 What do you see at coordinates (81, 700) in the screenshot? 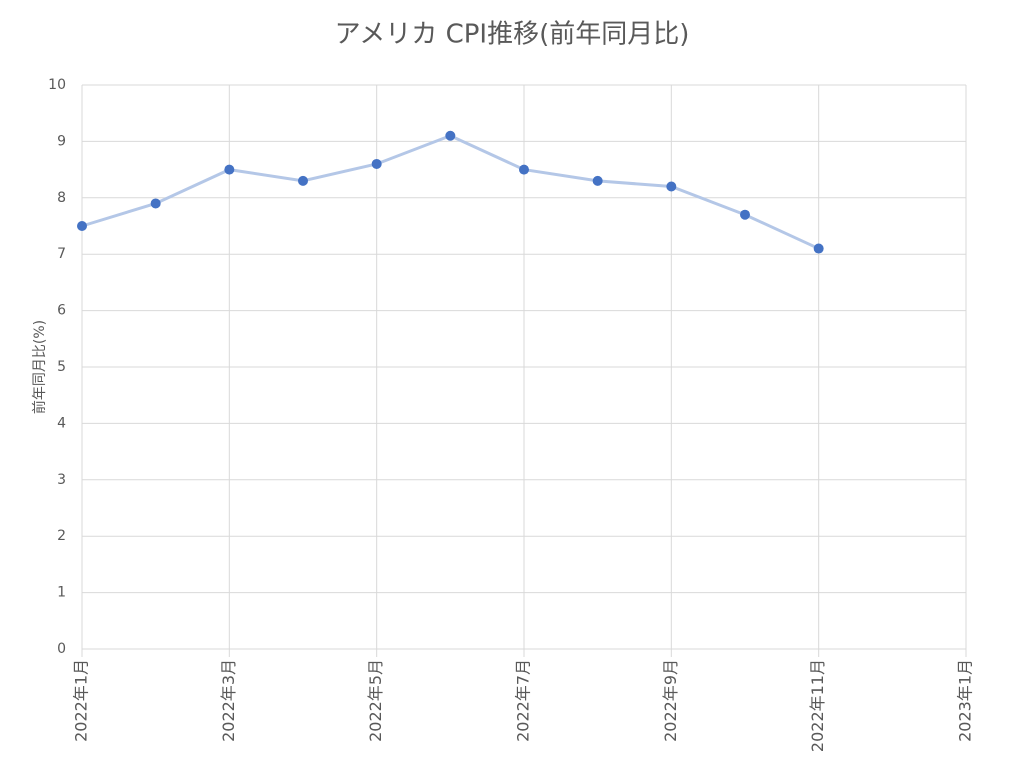
I see `x-tick-label: 2022年1月` at bounding box center [81, 700].